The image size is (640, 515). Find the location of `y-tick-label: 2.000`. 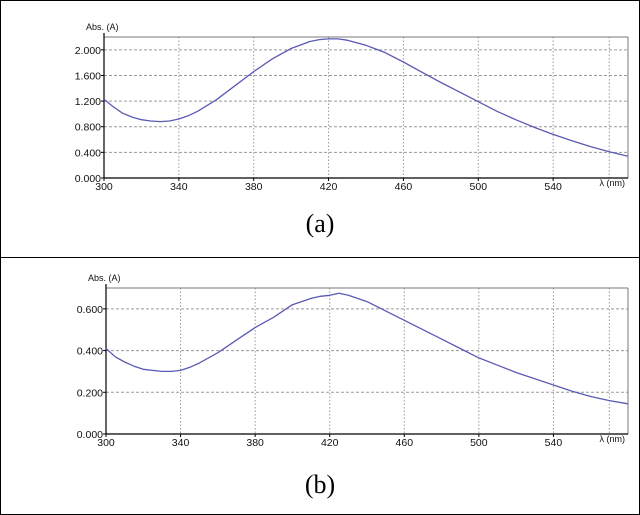

y-tick-label: 2.000 is located at coordinates (88, 51).